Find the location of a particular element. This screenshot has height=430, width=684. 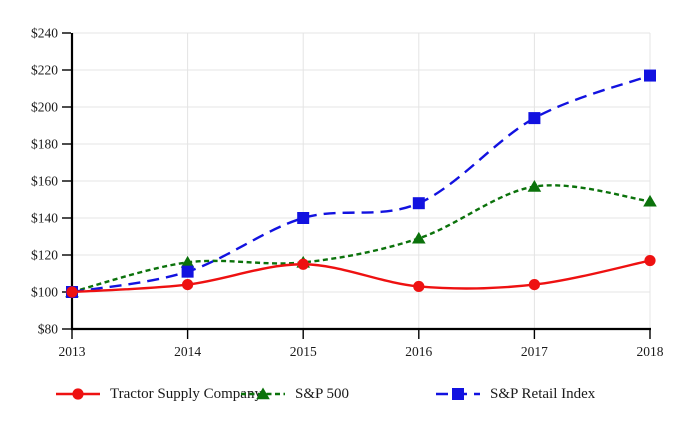

series-line is located at coordinates (361, 276).